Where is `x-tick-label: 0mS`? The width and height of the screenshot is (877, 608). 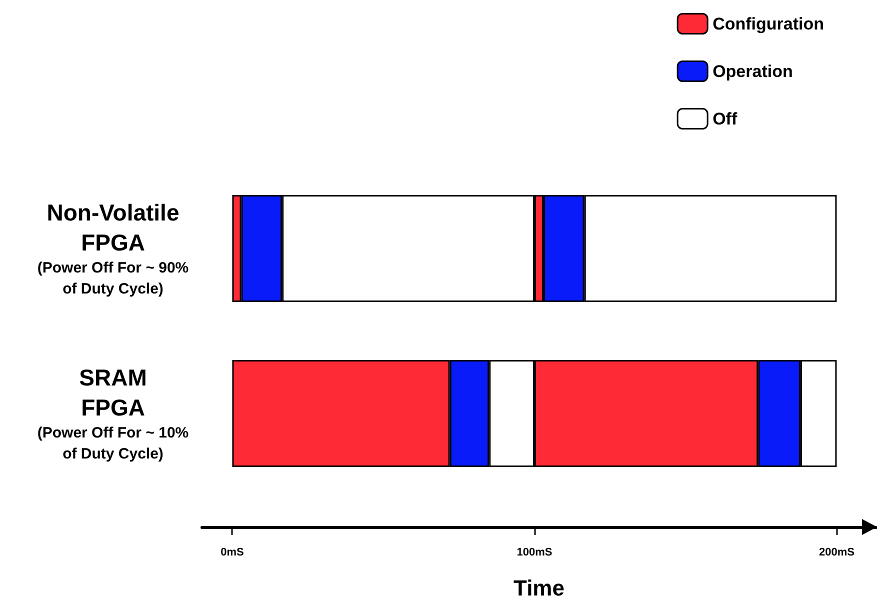
x-tick-label: 0mS is located at coordinates (232, 552).